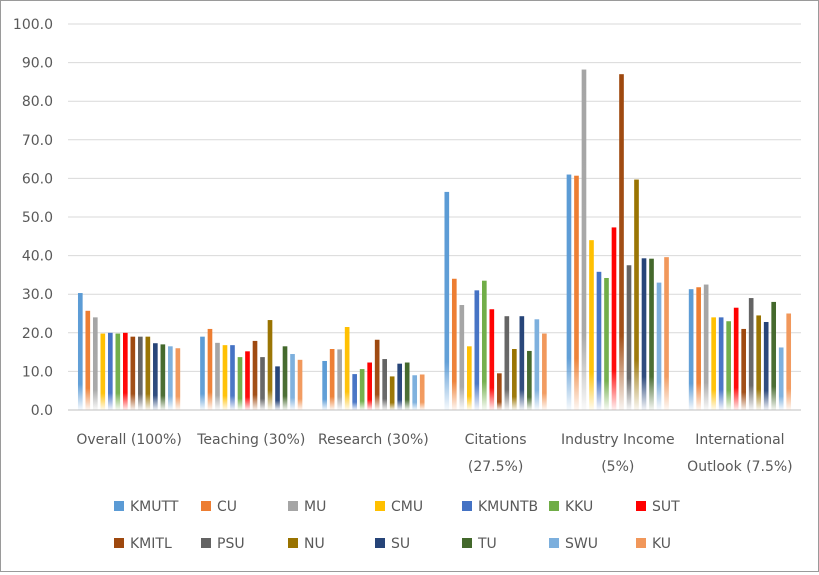 The image size is (819, 575). What do you see at coordinates (380, 506) in the screenshot?
I see `legend-swatch-cmu` at bounding box center [380, 506].